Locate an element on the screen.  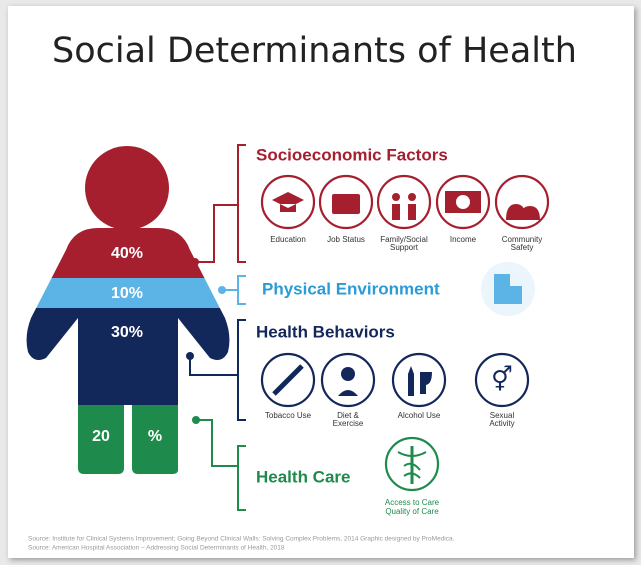
figure-head is located at coordinates (127, 188).